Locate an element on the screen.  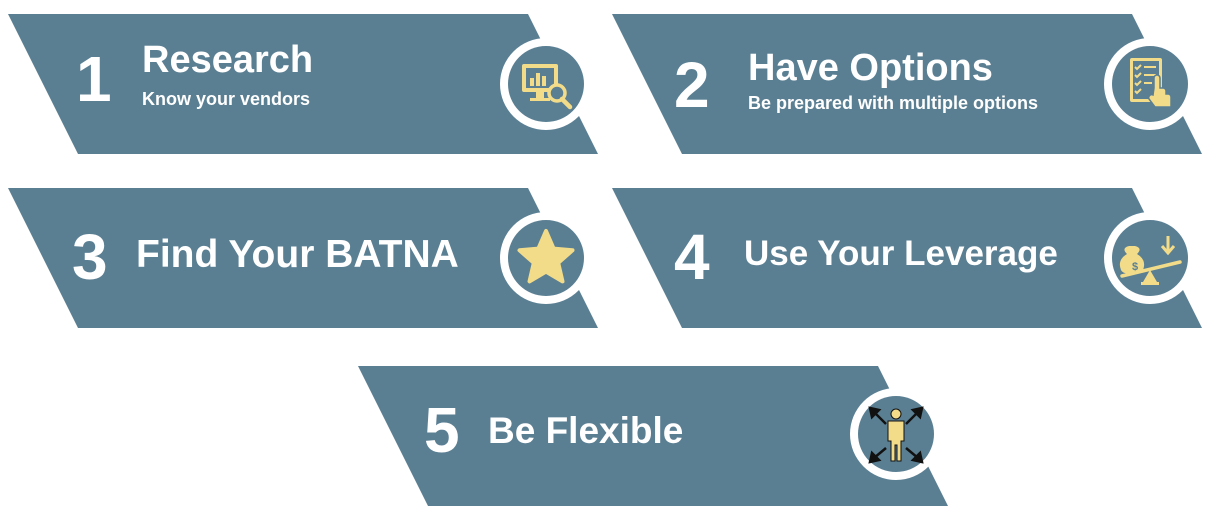
step-1-band is located at coordinates (303, 84).